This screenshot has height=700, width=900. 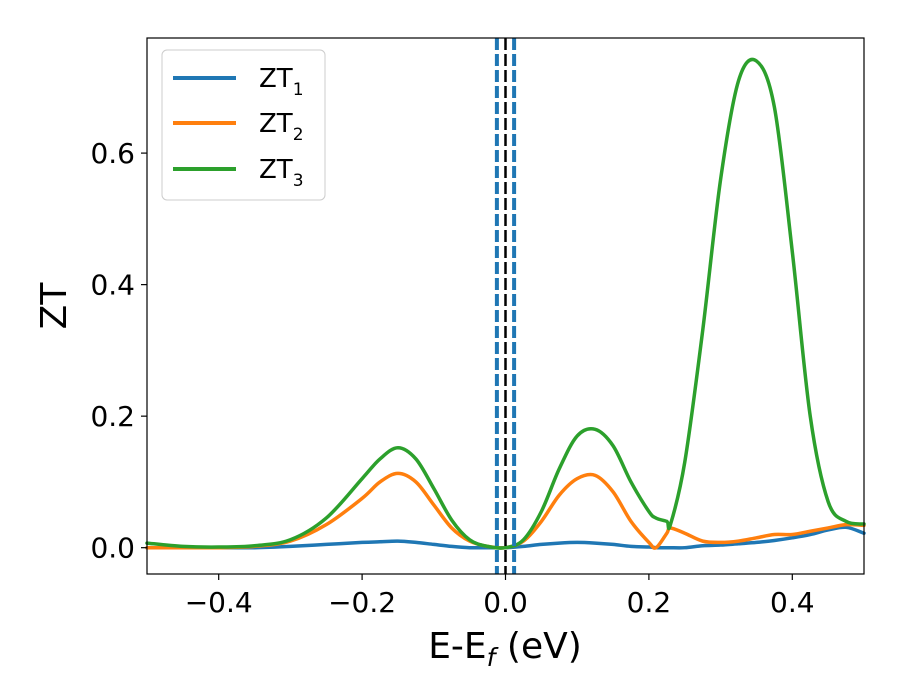 I want to click on legend: ZT1 ZT2 ZT3, so click(x=243, y=125).